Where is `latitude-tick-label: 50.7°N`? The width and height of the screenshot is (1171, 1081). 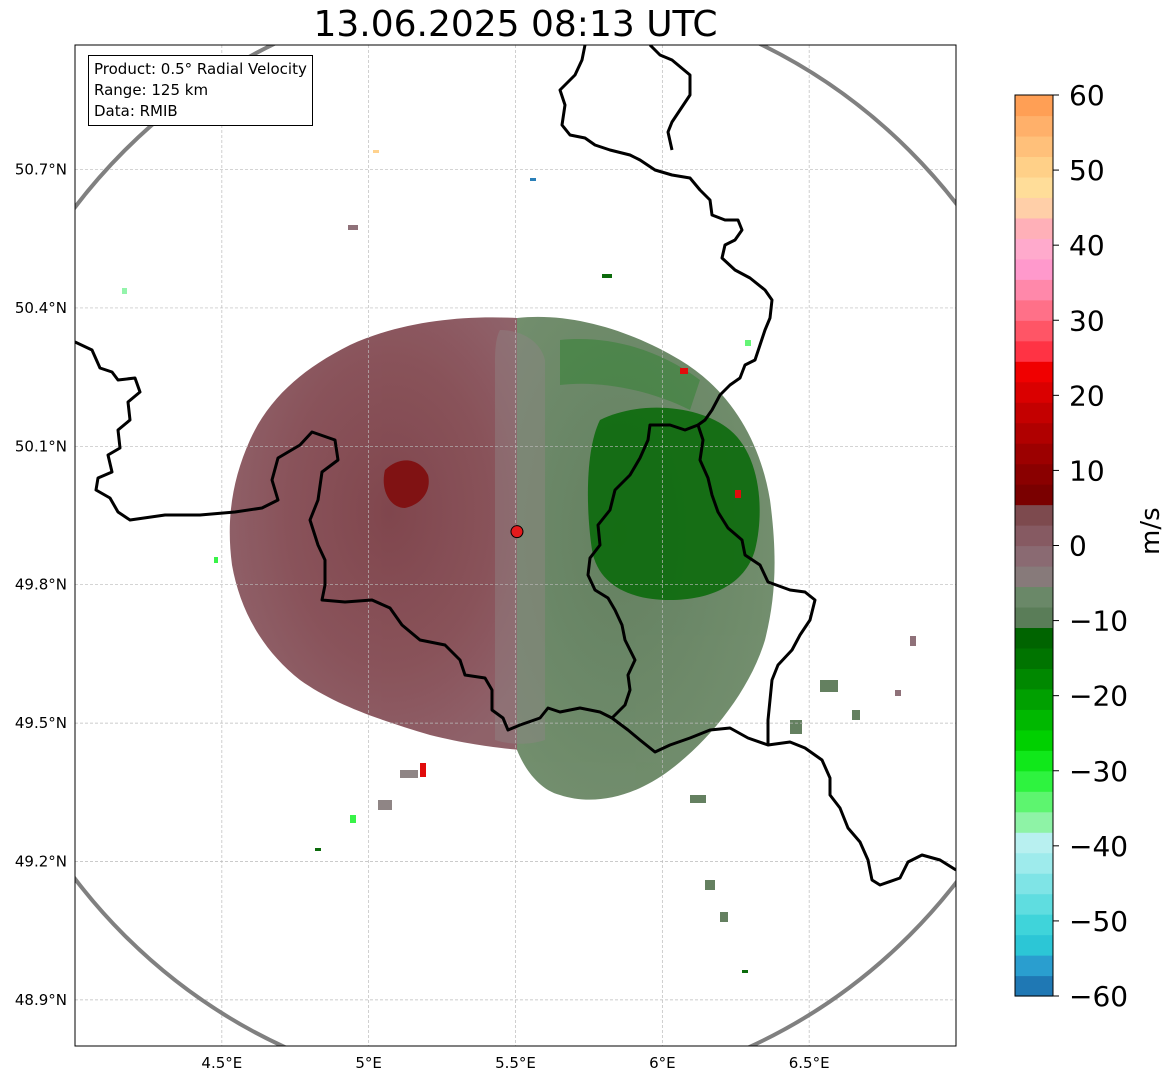 latitude-tick-label: 50.7°N is located at coordinates (41, 170).